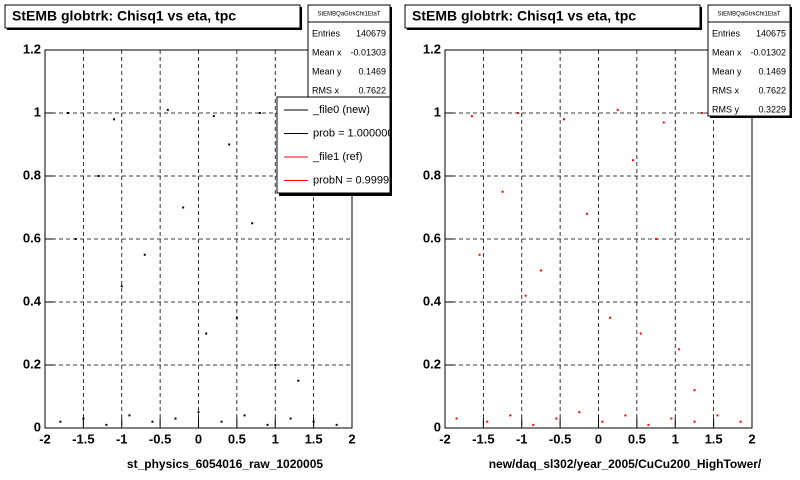 The height and width of the screenshot is (480, 800). I want to click on legend-label: _file0 (new), so click(341, 110).